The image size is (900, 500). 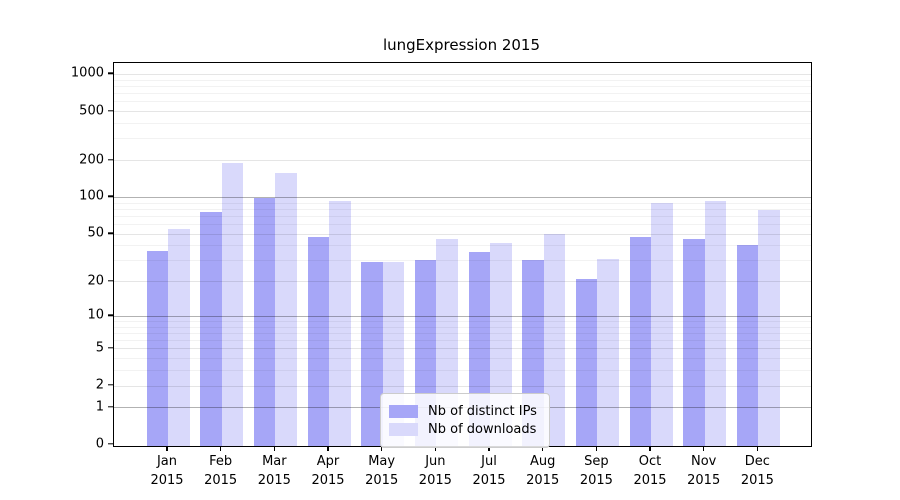 I want to click on x-tick-label-oct: Oct 2015, so click(x=650, y=471).